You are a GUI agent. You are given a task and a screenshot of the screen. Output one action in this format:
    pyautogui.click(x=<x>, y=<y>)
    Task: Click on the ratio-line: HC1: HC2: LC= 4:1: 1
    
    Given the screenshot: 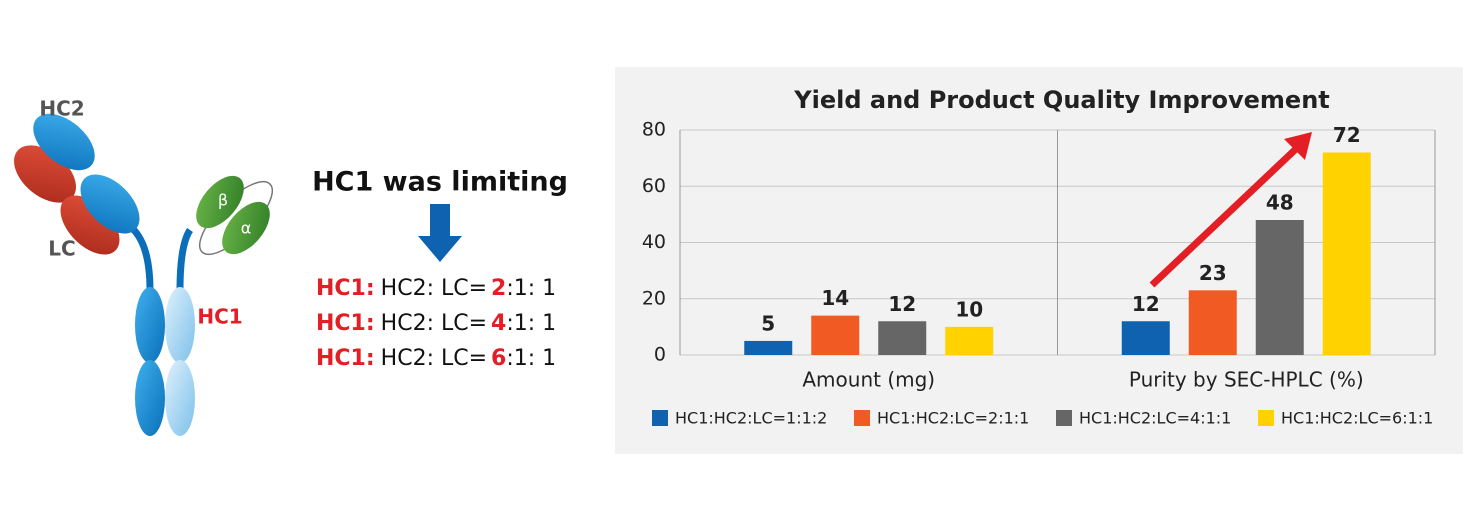 What is the action you would take?
    pyautogui.click(x=436, y=323)
    